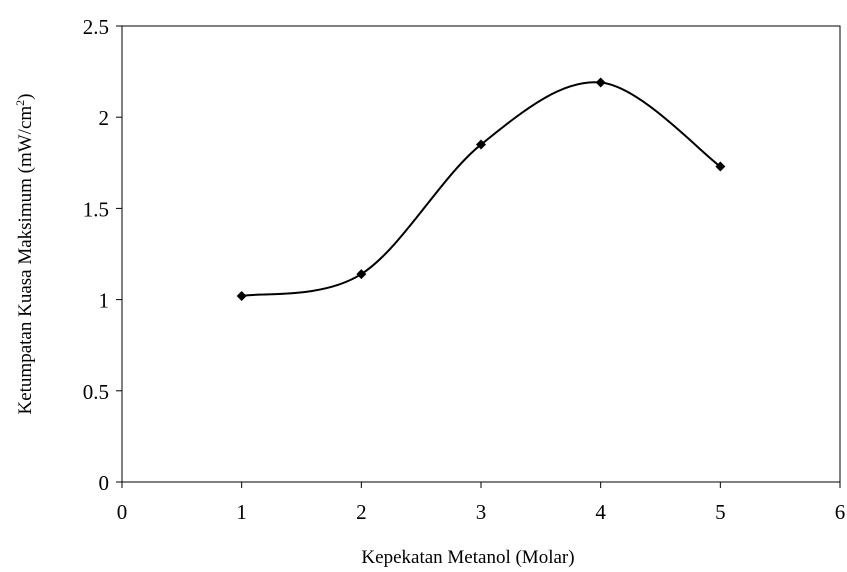 This screenshot has width=847, height=572. What do you see at coordinates (361, 512) in the screenshot?
I see `x-tick-label: 2` at bounding box center [361, 512].